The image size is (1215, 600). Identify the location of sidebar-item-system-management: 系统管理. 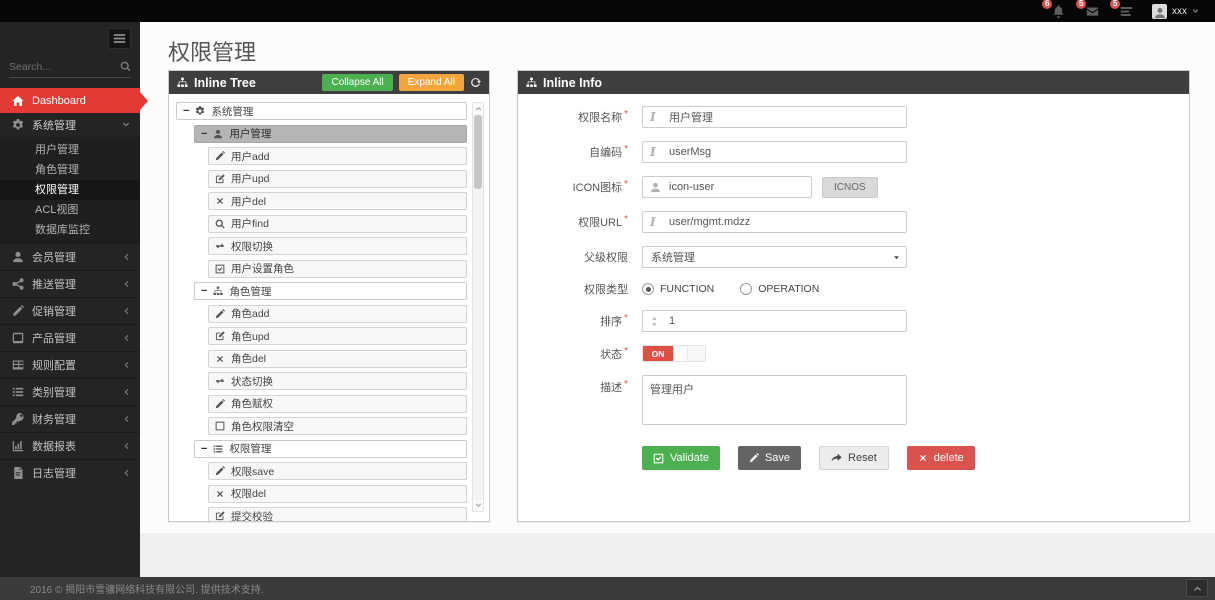
(70, 125).